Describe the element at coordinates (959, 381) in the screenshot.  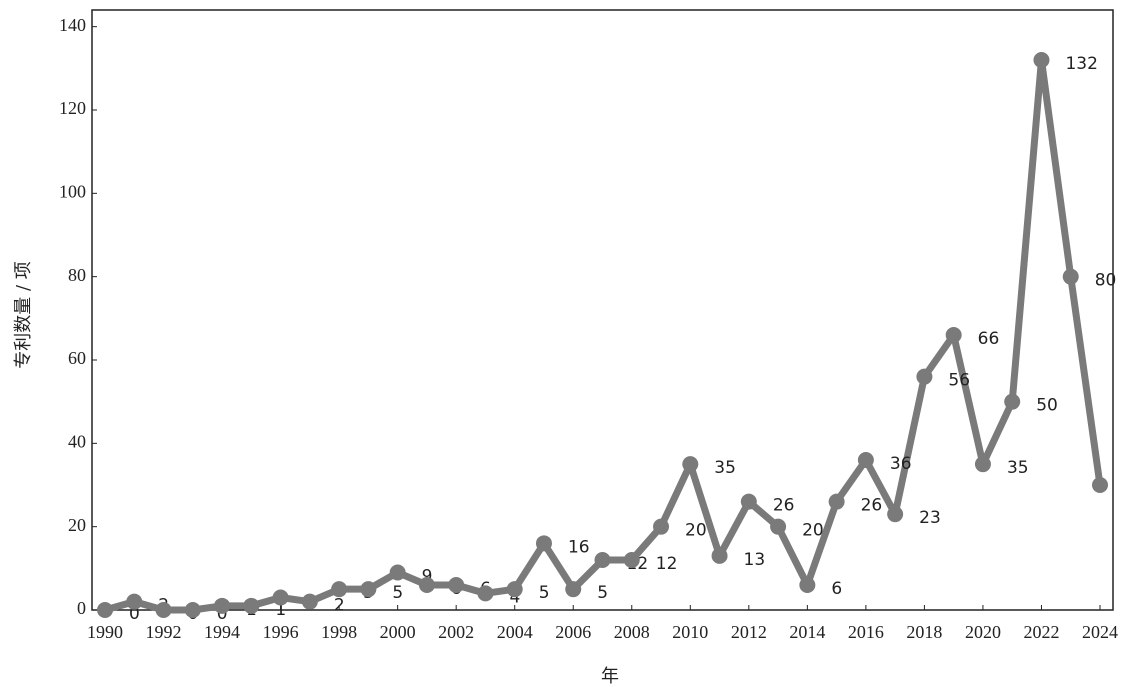
I see `value-label: 56` at that location.